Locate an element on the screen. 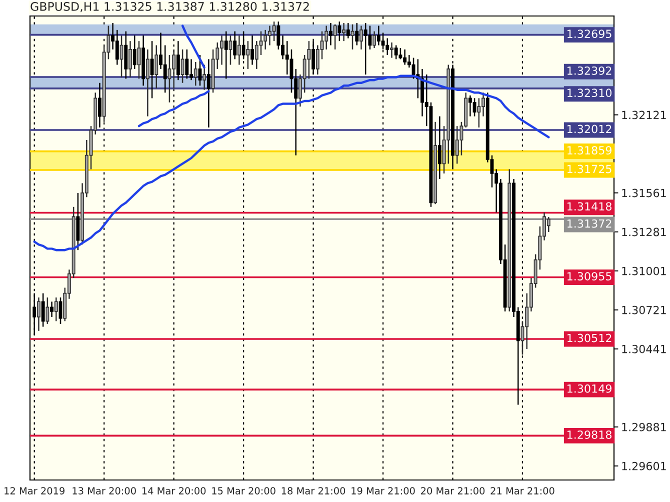 The image size is (670, 502). ref-line-label: 1.31418 is located at coordinates (590, 206).